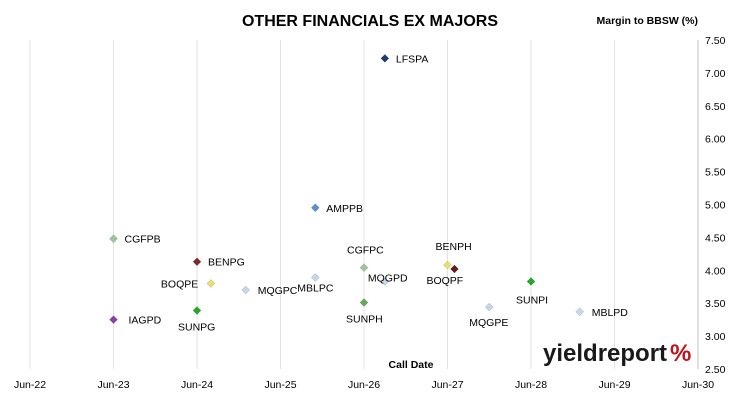 This screenshot has height=401, width=731. Describe the element at coordinates (715, 337) in the screenshot. I see `y-tick-label: 3.00` at that location.